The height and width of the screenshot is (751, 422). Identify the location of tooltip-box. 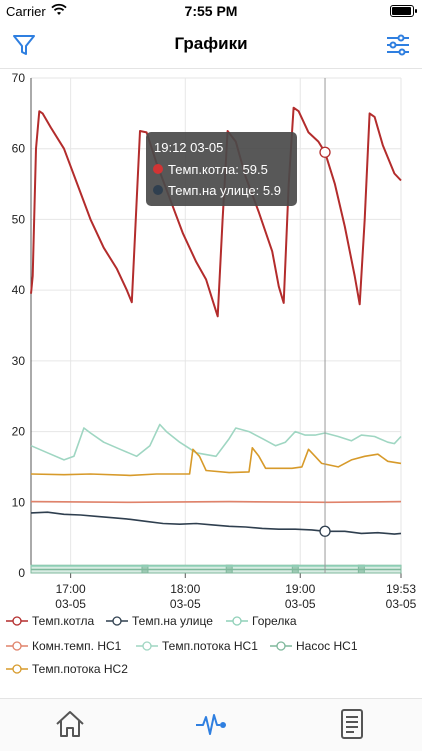
(221, 169).